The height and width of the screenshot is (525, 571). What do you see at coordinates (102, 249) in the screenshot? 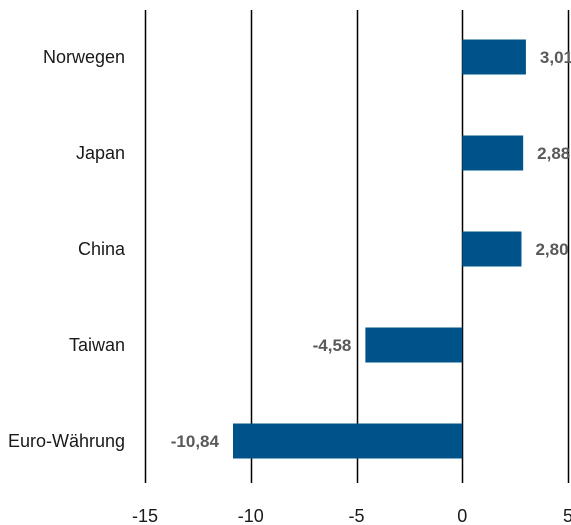
I see `category-label: China` at bounding box center [102, 249].